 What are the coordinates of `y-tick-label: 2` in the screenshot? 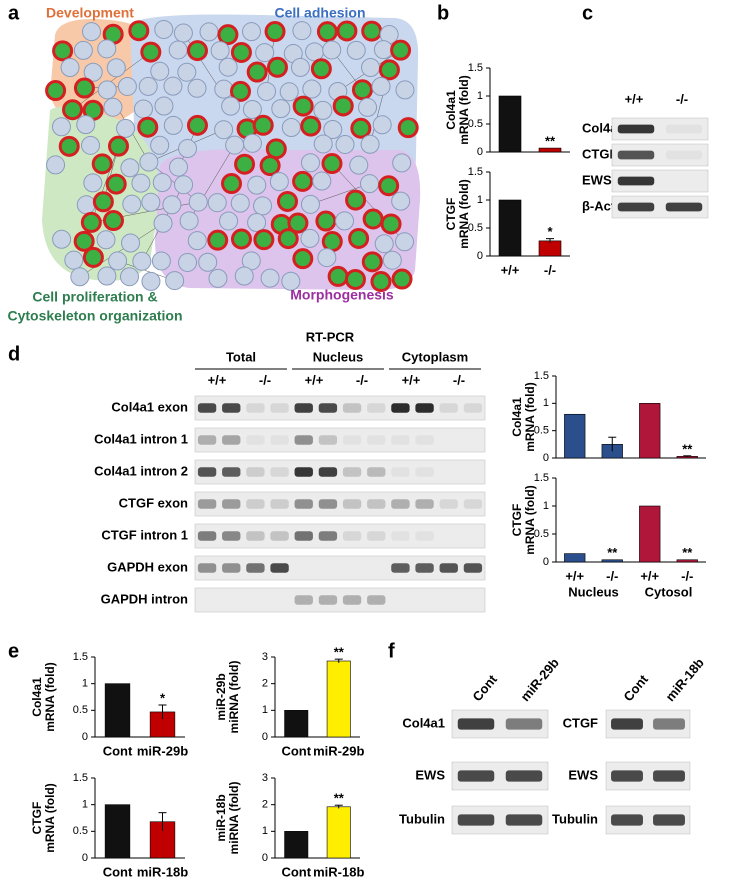 It's located at (265, 805).